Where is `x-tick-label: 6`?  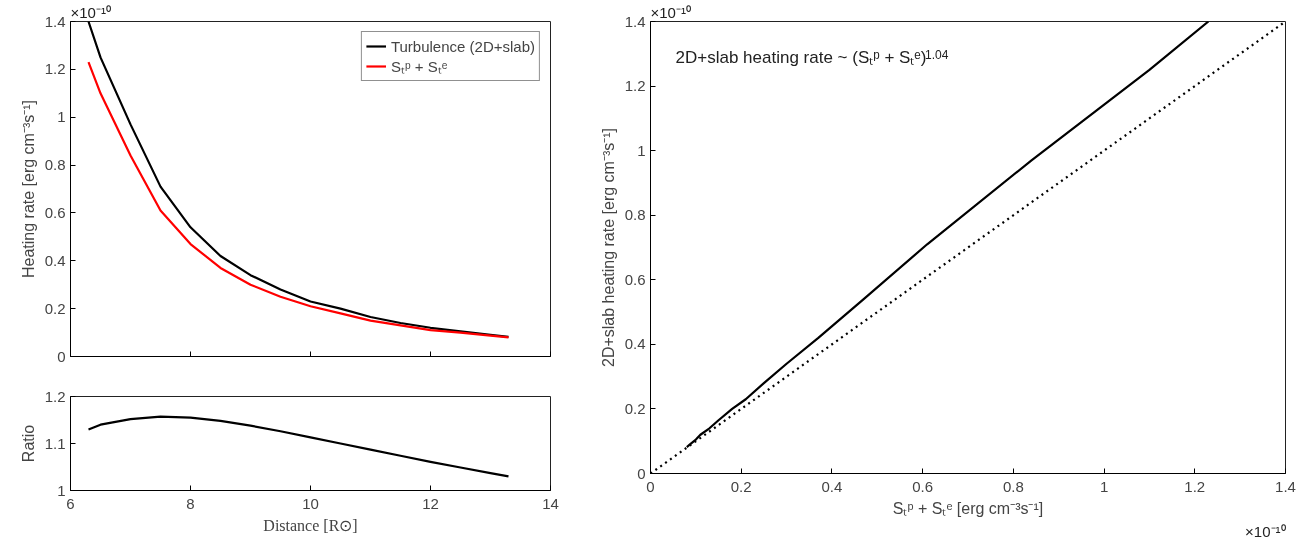 x-tick-label: 6 is located at coordinates (70, 503).